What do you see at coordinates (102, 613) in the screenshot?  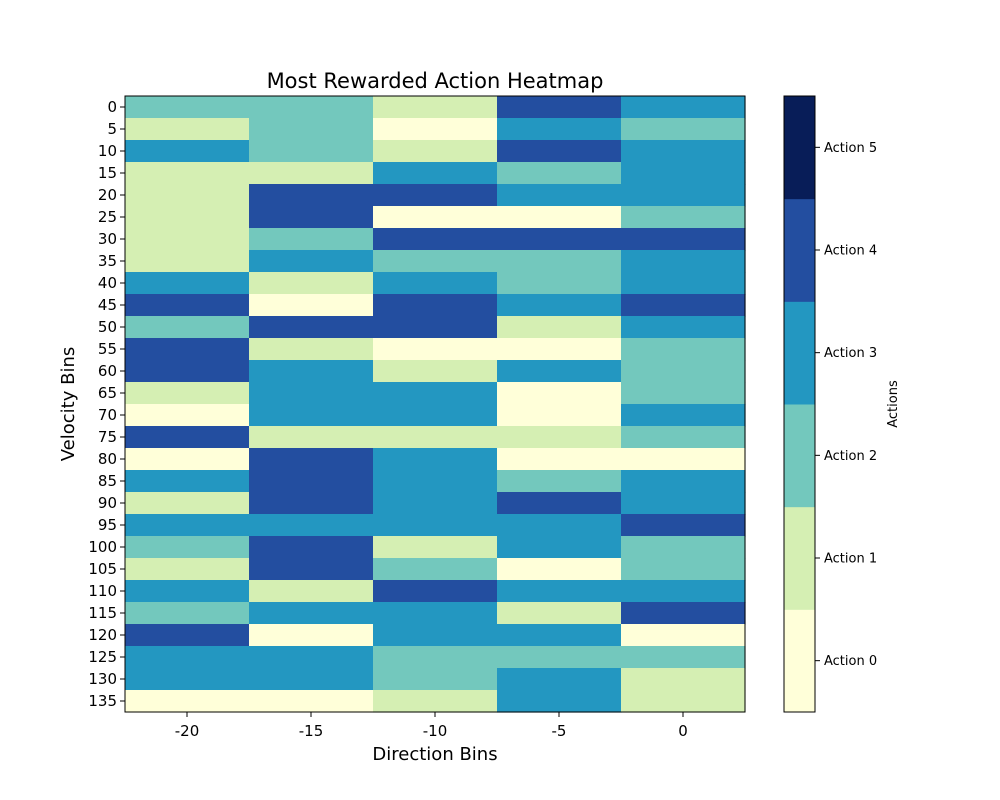 I see `y-tick-label: 115` at bounding box center [102, 613].